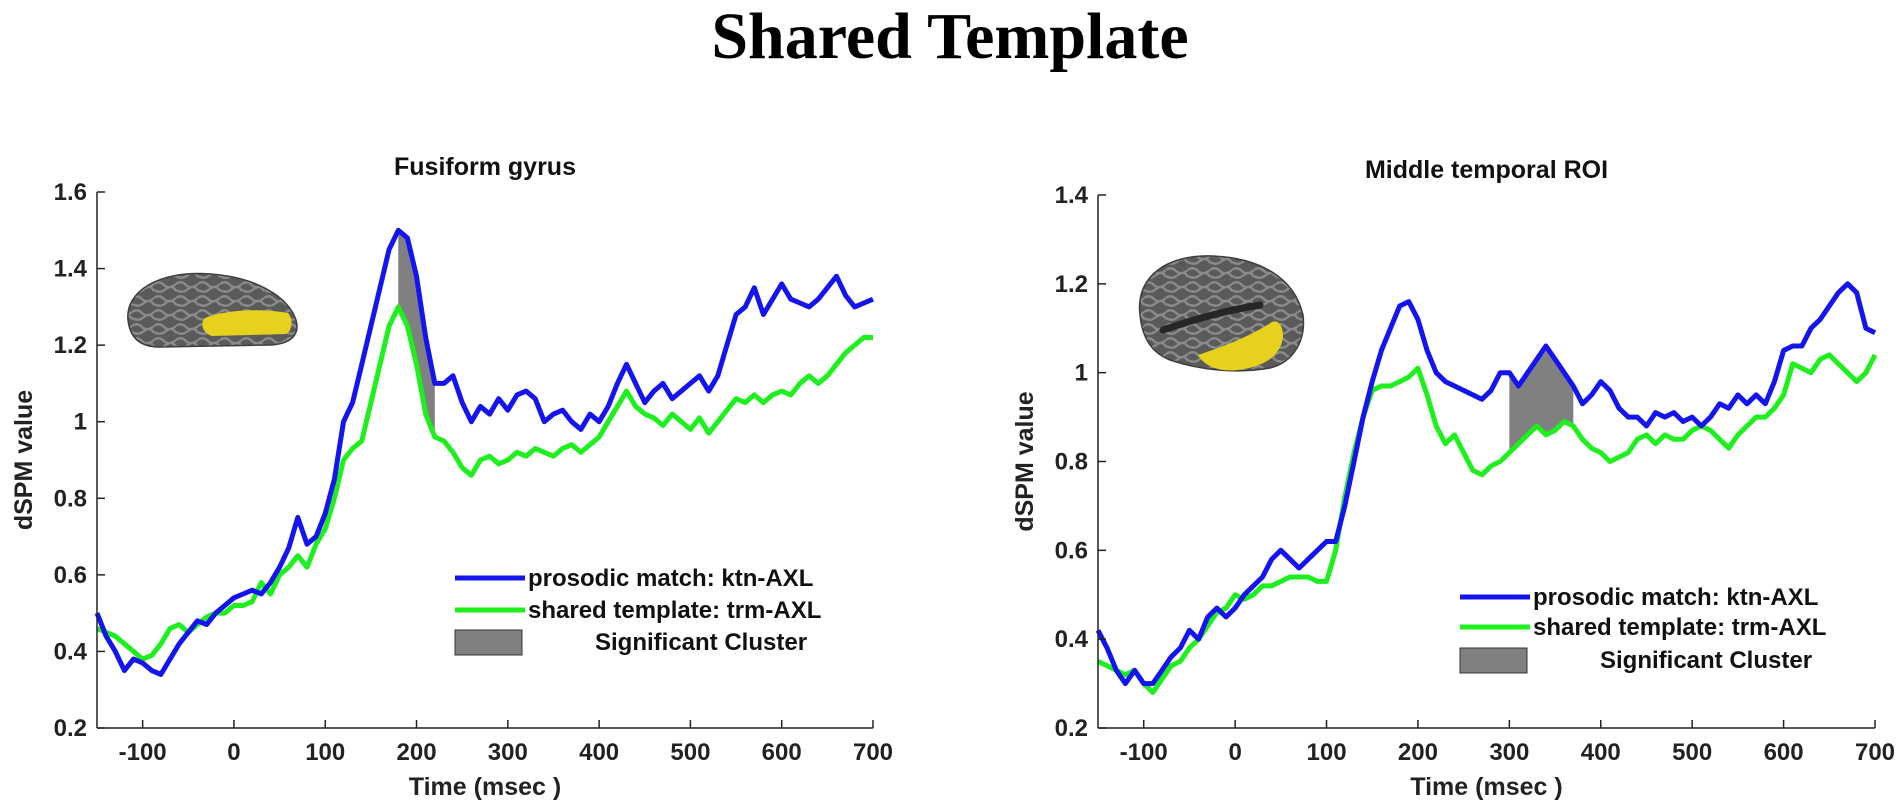 Image resolution: width=1900 pixels, height=808 pixels. I want to click on chart-title: Fusiform gyrus, so click(485, 167).